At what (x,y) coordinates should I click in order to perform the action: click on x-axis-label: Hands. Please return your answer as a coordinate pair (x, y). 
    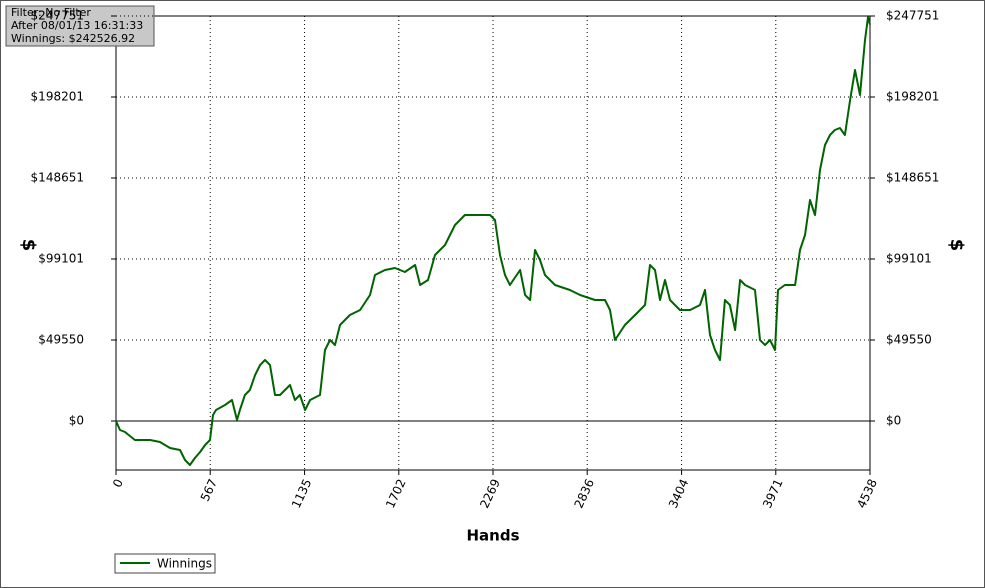
    Looking at the image, I should click on (492, 536).